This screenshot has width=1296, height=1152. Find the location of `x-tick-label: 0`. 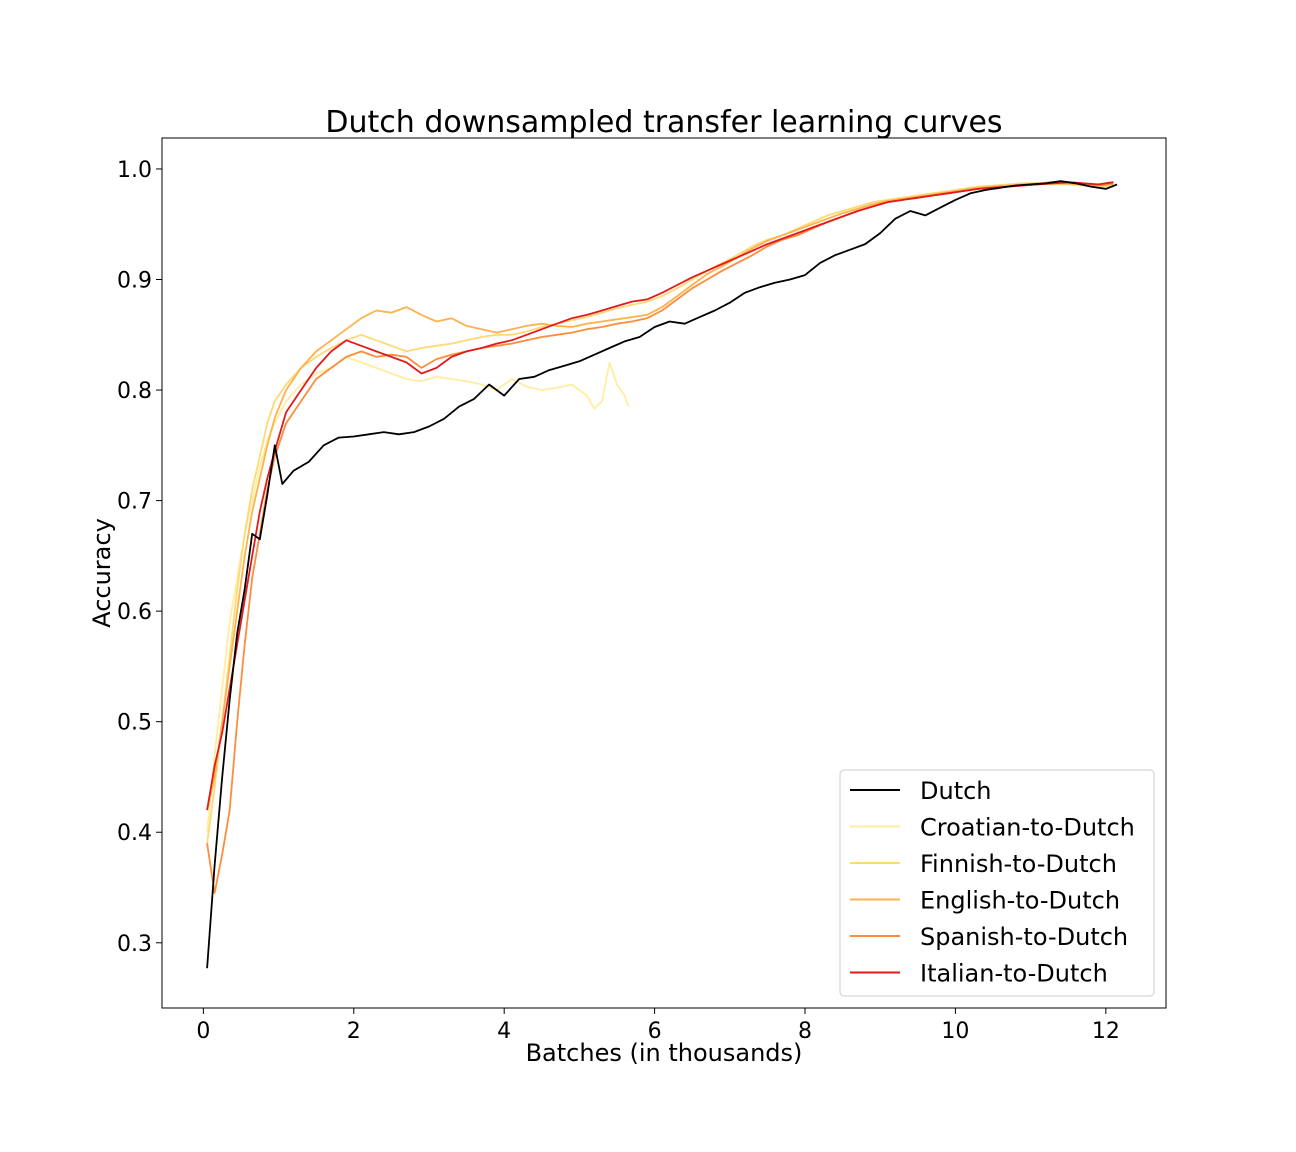

x-tick-label: 0 is located at coordinates (203, 1031).